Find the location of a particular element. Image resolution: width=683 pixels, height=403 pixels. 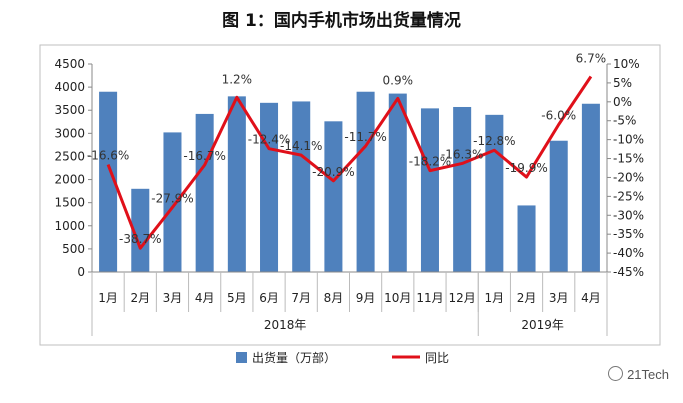

watermark: 21Tech is located at coordinates (638, 374).